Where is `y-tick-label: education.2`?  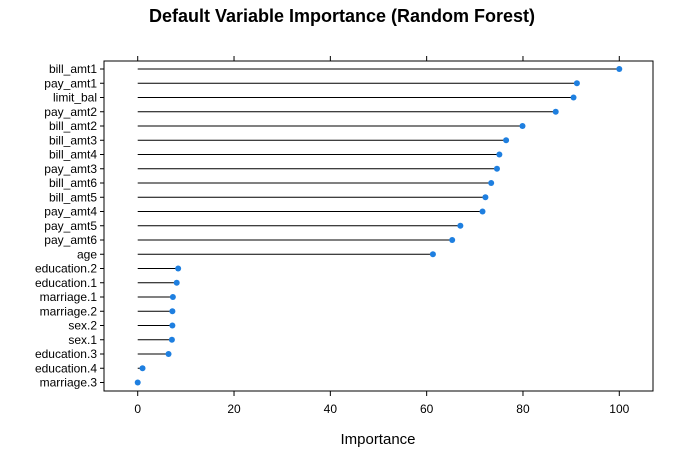 y-tick-label: education.2 is located at coordinates (66, 269).